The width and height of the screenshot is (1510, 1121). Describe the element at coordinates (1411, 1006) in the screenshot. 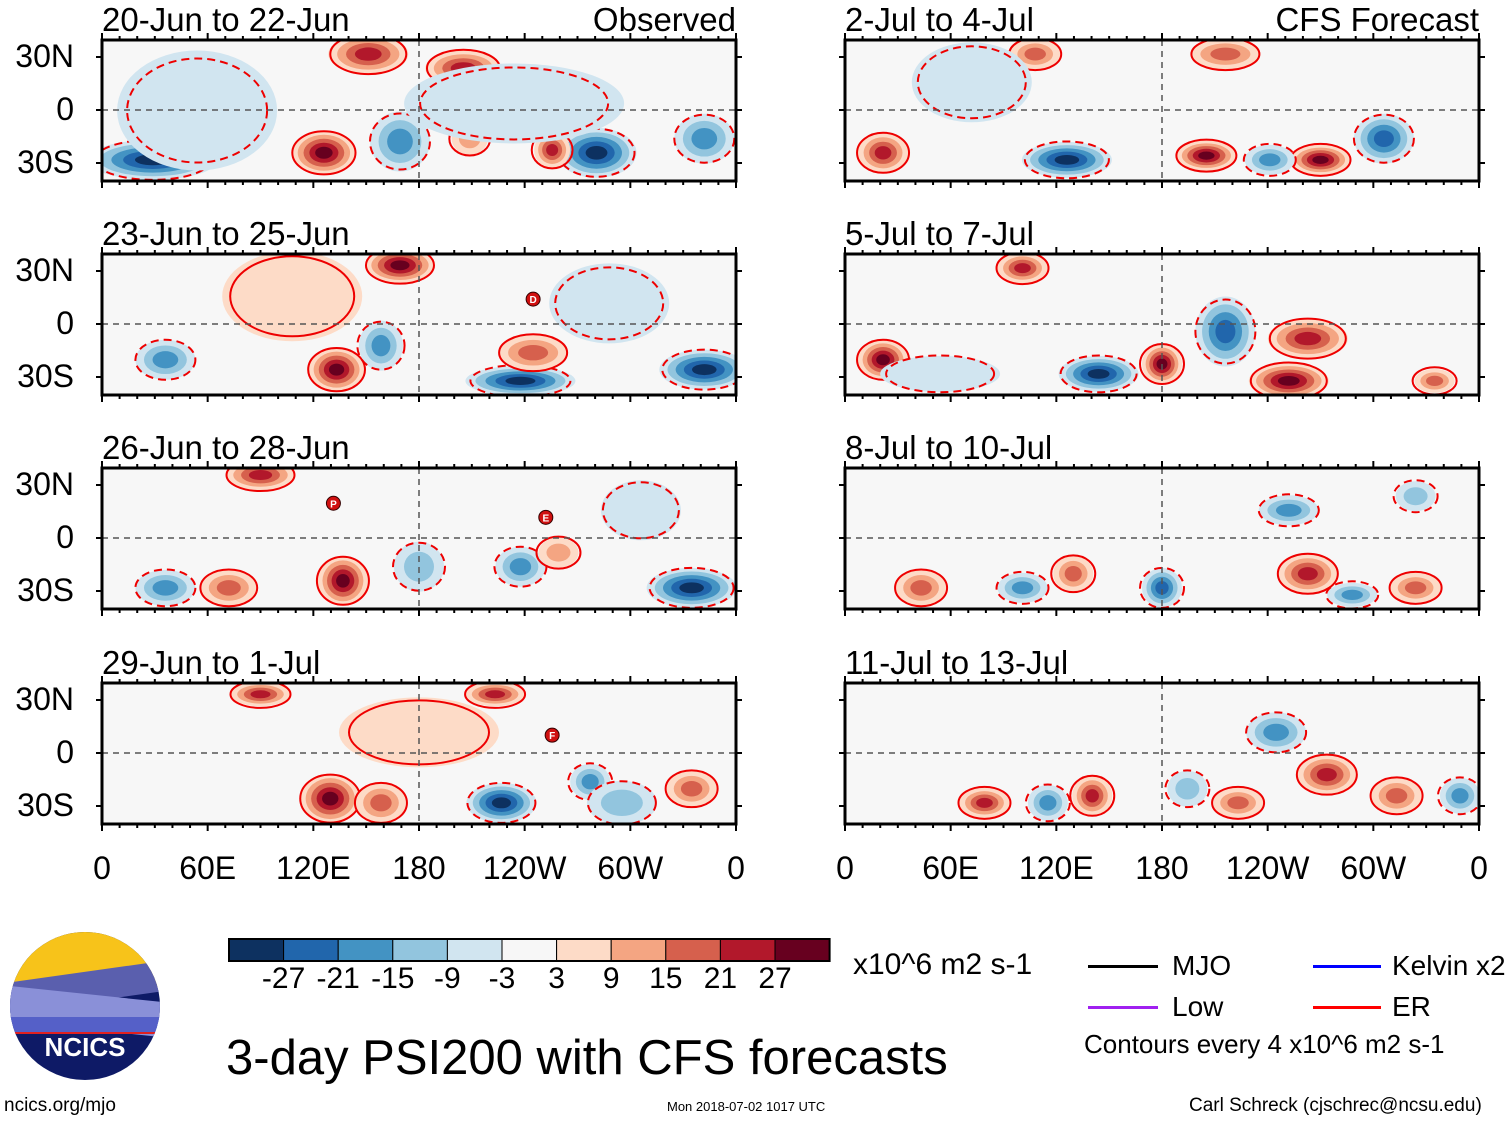

I see `legend-label-er: ER` at that location.